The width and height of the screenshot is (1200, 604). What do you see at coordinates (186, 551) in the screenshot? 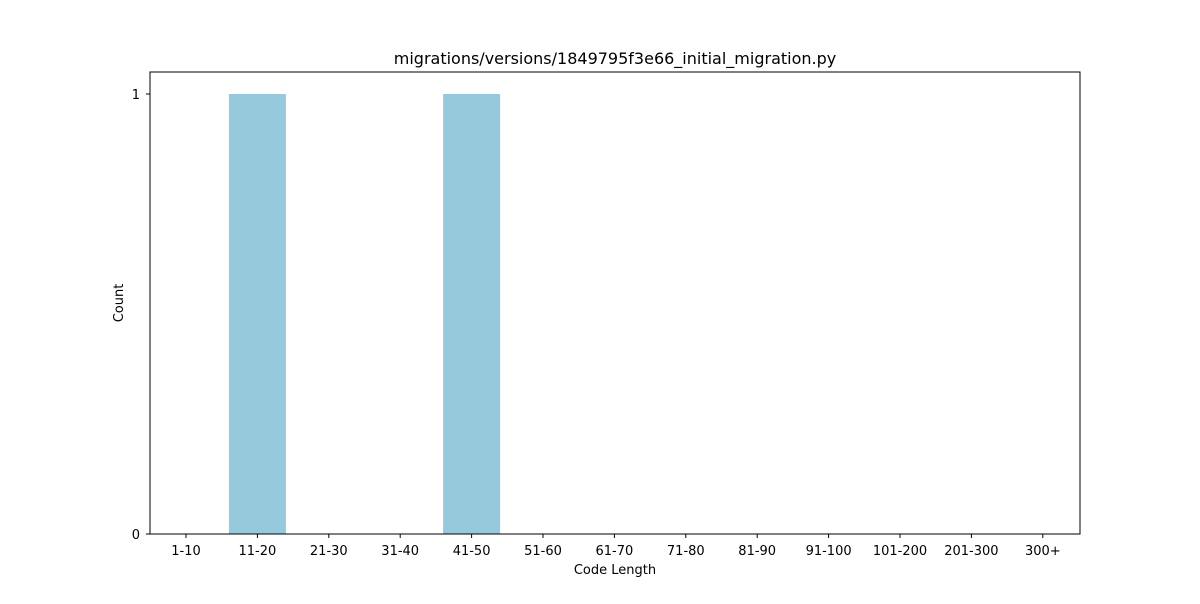
I see `x-tick-label: 1-10` at bounding box center [186, 551].